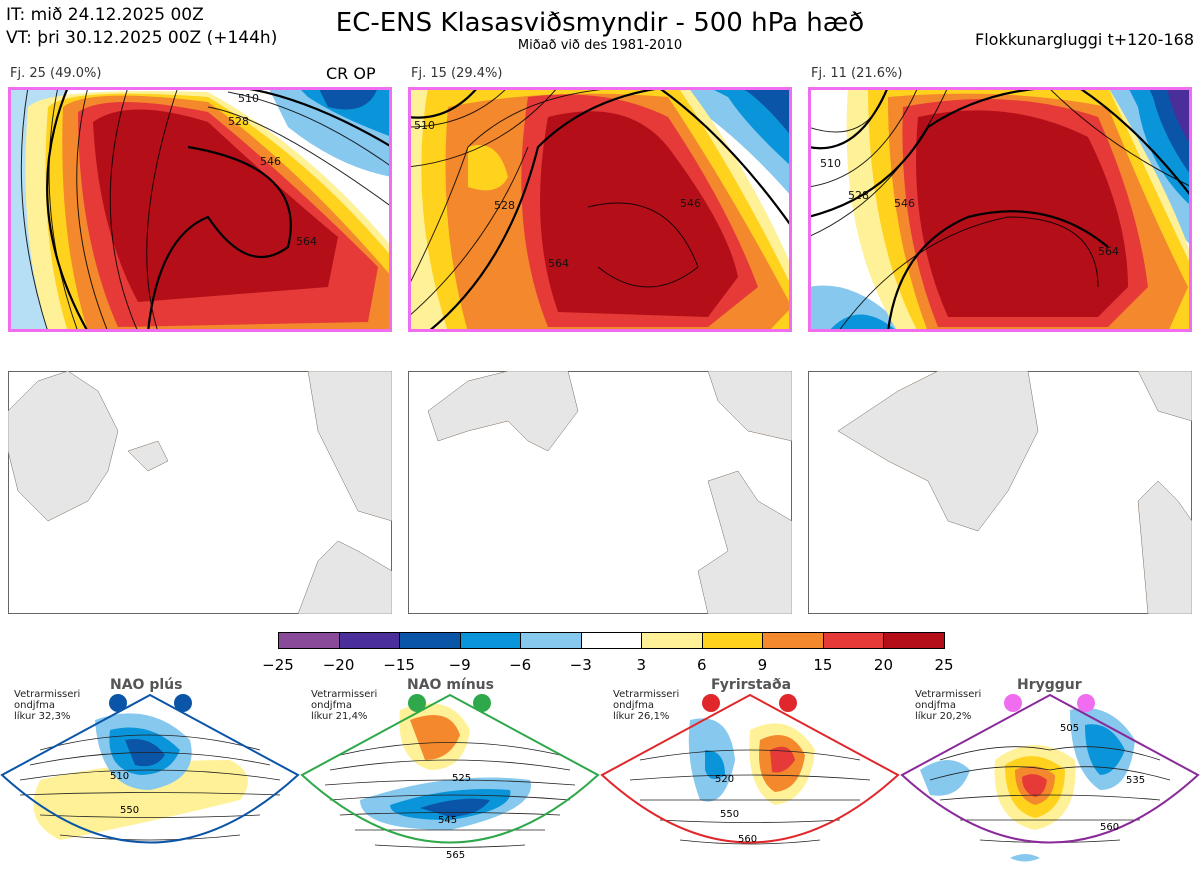  I want to click on svg-text: 535, so click(1135, 780).